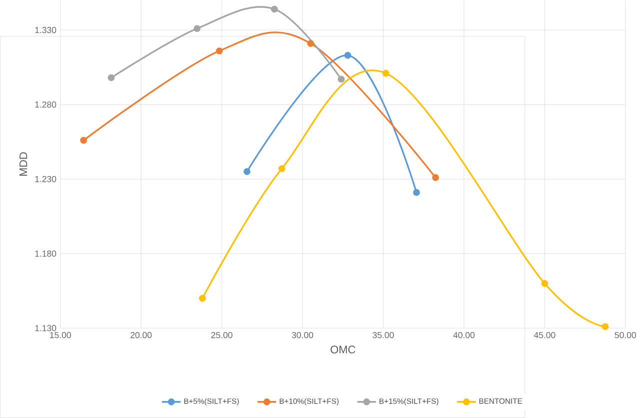 This screenshot has width=640, height=418. What do you see at coordinates (141, 335) in the screenshot?
I see `x-tick-label: 20.00` at bounding box center [141, 335].